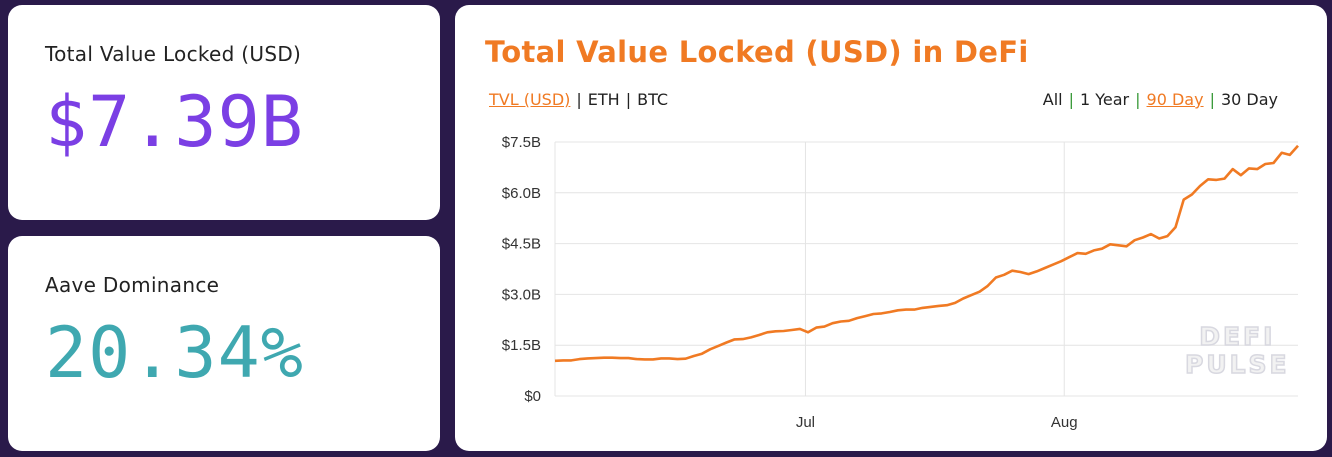 The width and height of the screenshot is (1332, 457). What do you see at coordinates (1237, 337) in the screenshot?
I see `watermark-line-1: DEFI` at bounding box center [1237, 337].